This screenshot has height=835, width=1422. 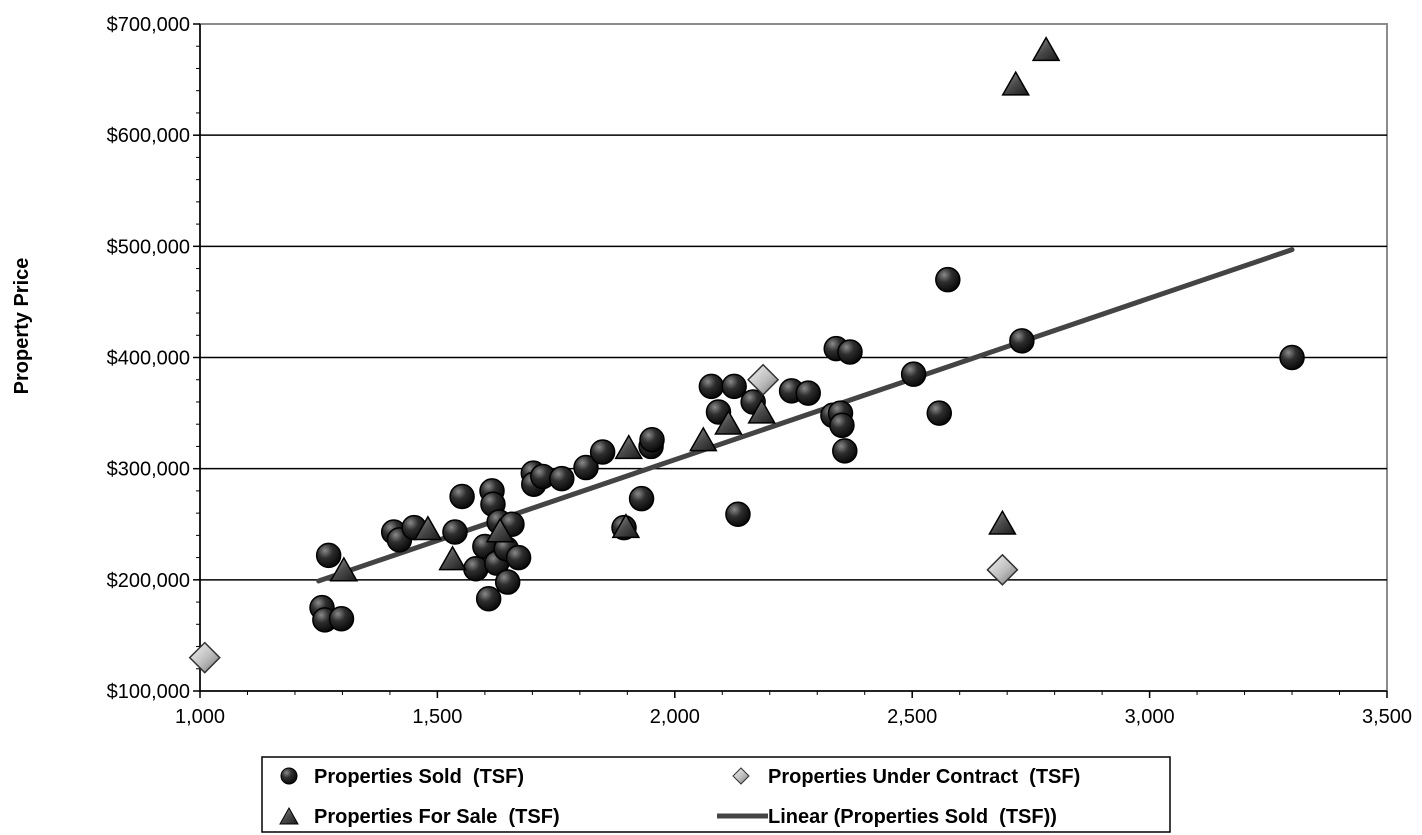 What do you see at coordinates (741, 776) in the screenshot?
I see `legend-diamond-marker` at bounding box center [741, 776].